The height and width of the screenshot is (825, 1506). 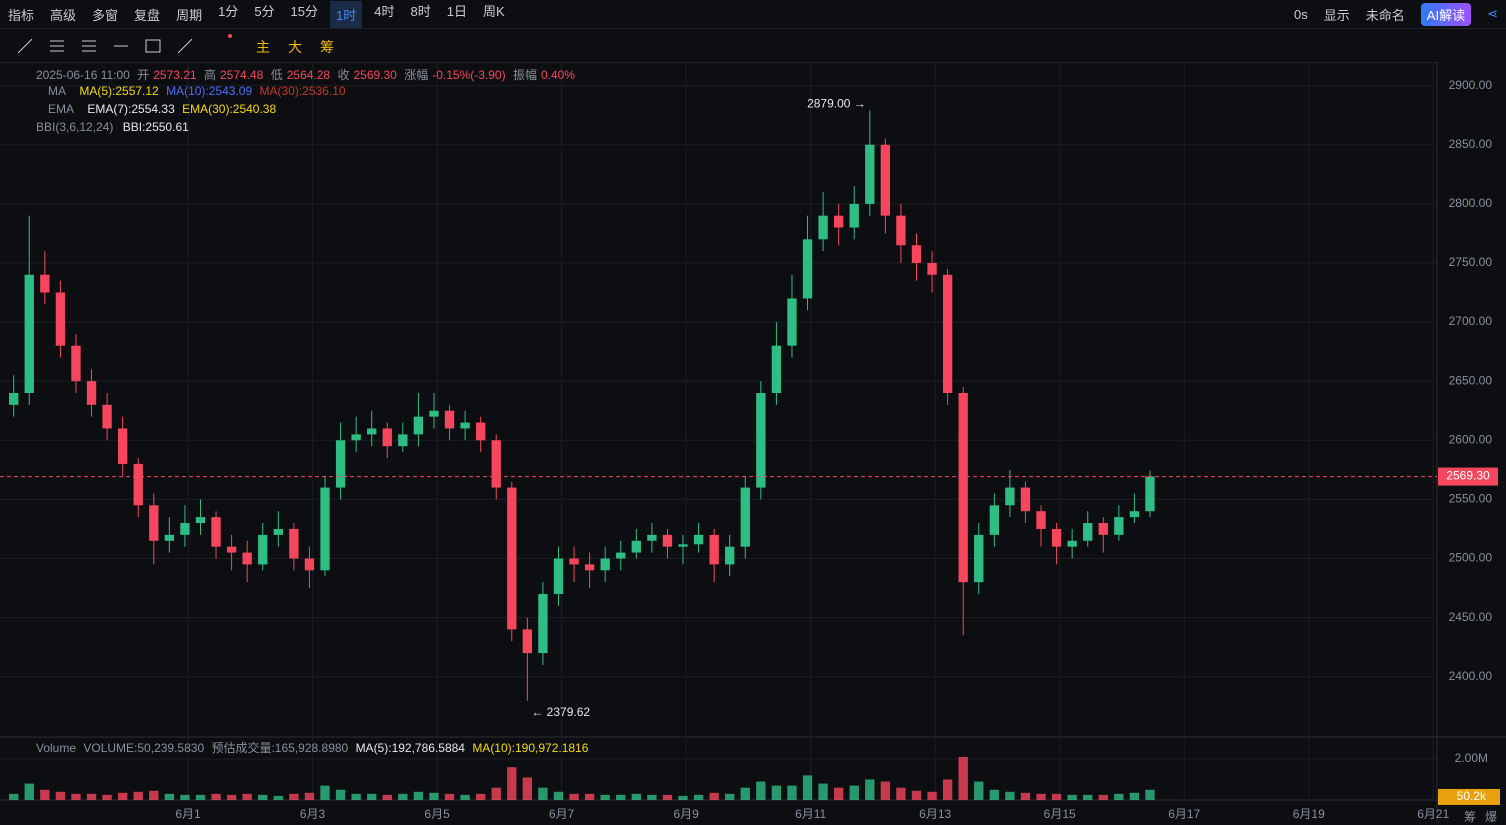 What do you see at coordinates (105, 15) in the screenshot?
I see `tool: 多窗` at bounding box center [105, 15].